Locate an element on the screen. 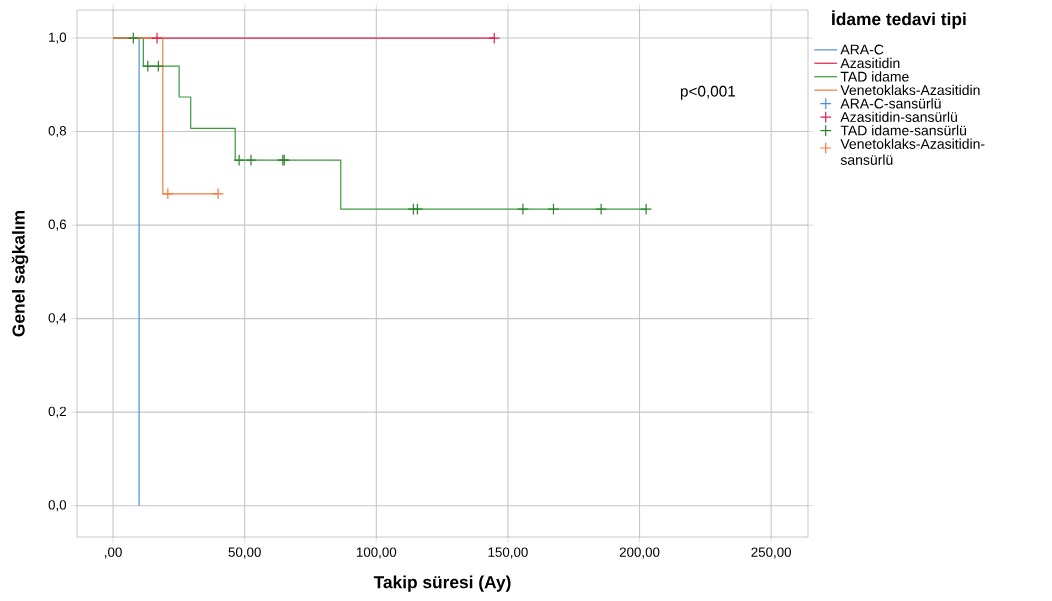  y-tick-label: 0,6 is located at coordinates (57, 225).